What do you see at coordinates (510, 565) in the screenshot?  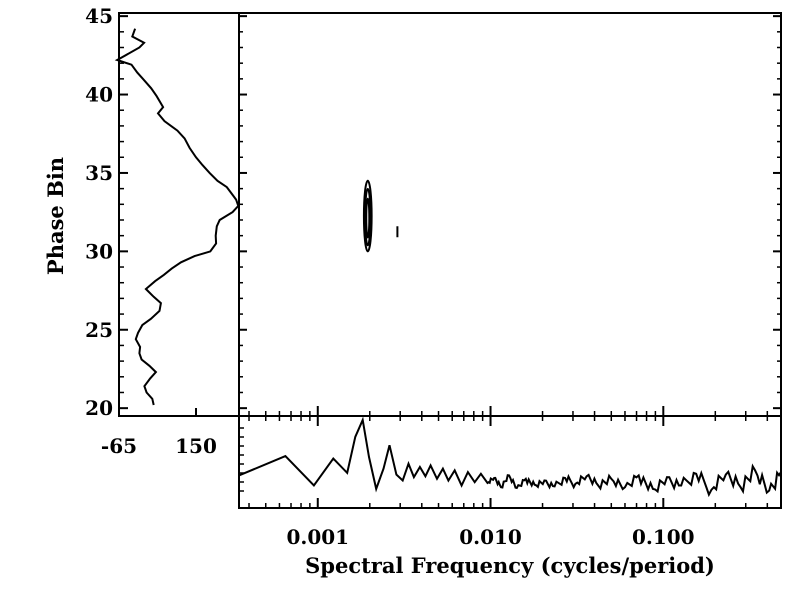 I see `x-axis-label: Spectral Frequency (cycles/period)` at bounding box center [510, 565].